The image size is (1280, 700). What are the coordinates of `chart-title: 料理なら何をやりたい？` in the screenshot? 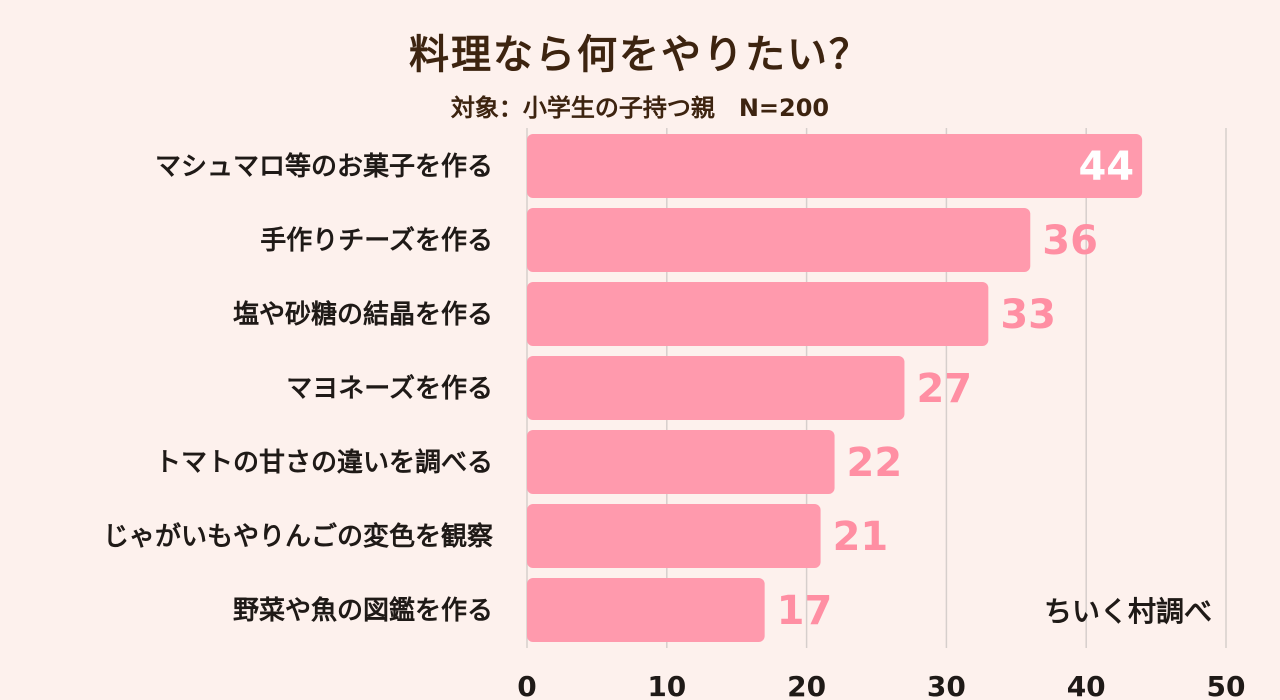 It's located at (640, 55).